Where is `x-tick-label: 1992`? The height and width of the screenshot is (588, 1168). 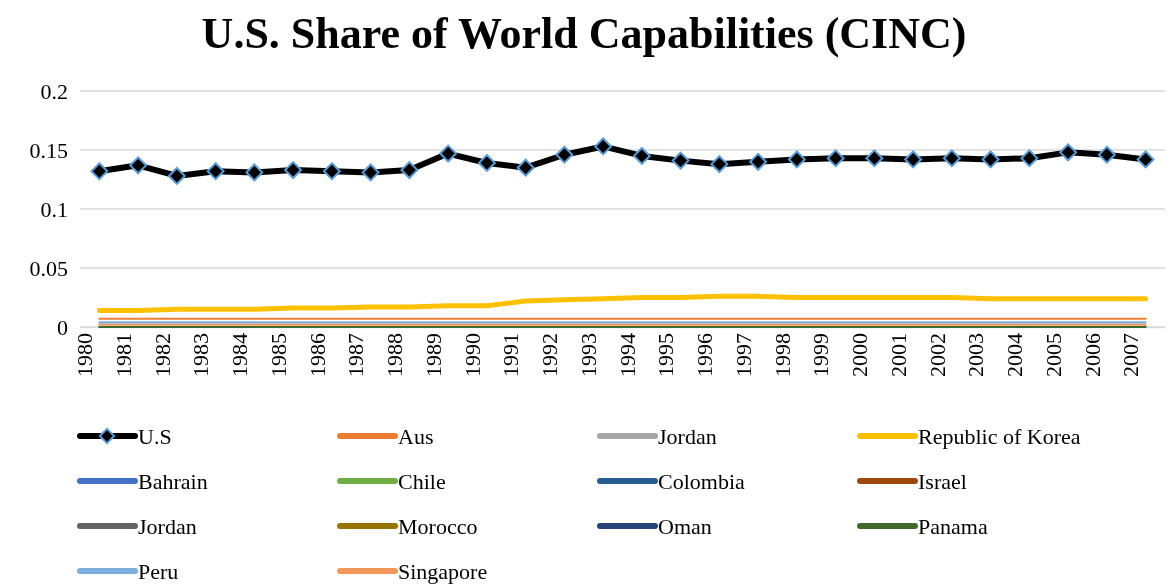 x-tick-label: 1992 is located at coordinates (550, 355).